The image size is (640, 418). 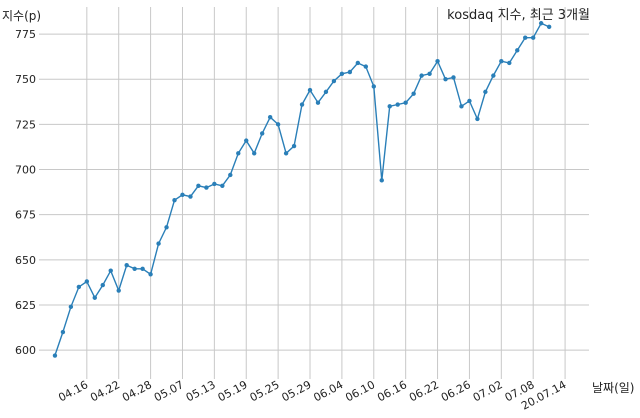 What do you see at coordinates (297, 391) in the screenshot?
I see `x-tick-label-7: 05.29` at bounding box center [297, 391].